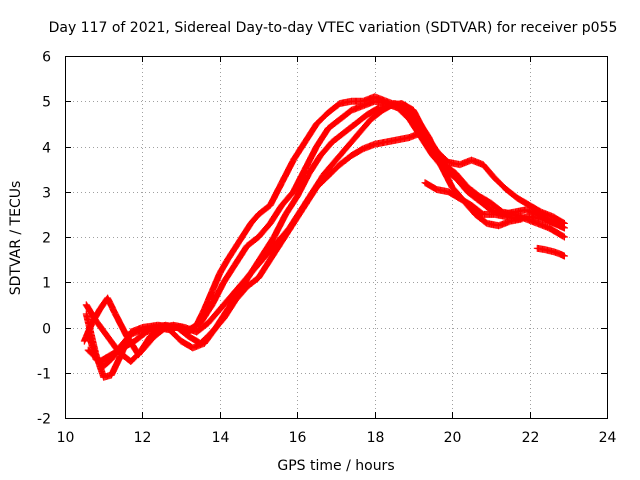 The width and height of the screenshot is (640, 480). Describe the element at coordinates (376, 438) in the screenshot. I see `x-tick-label: 18` at that location.